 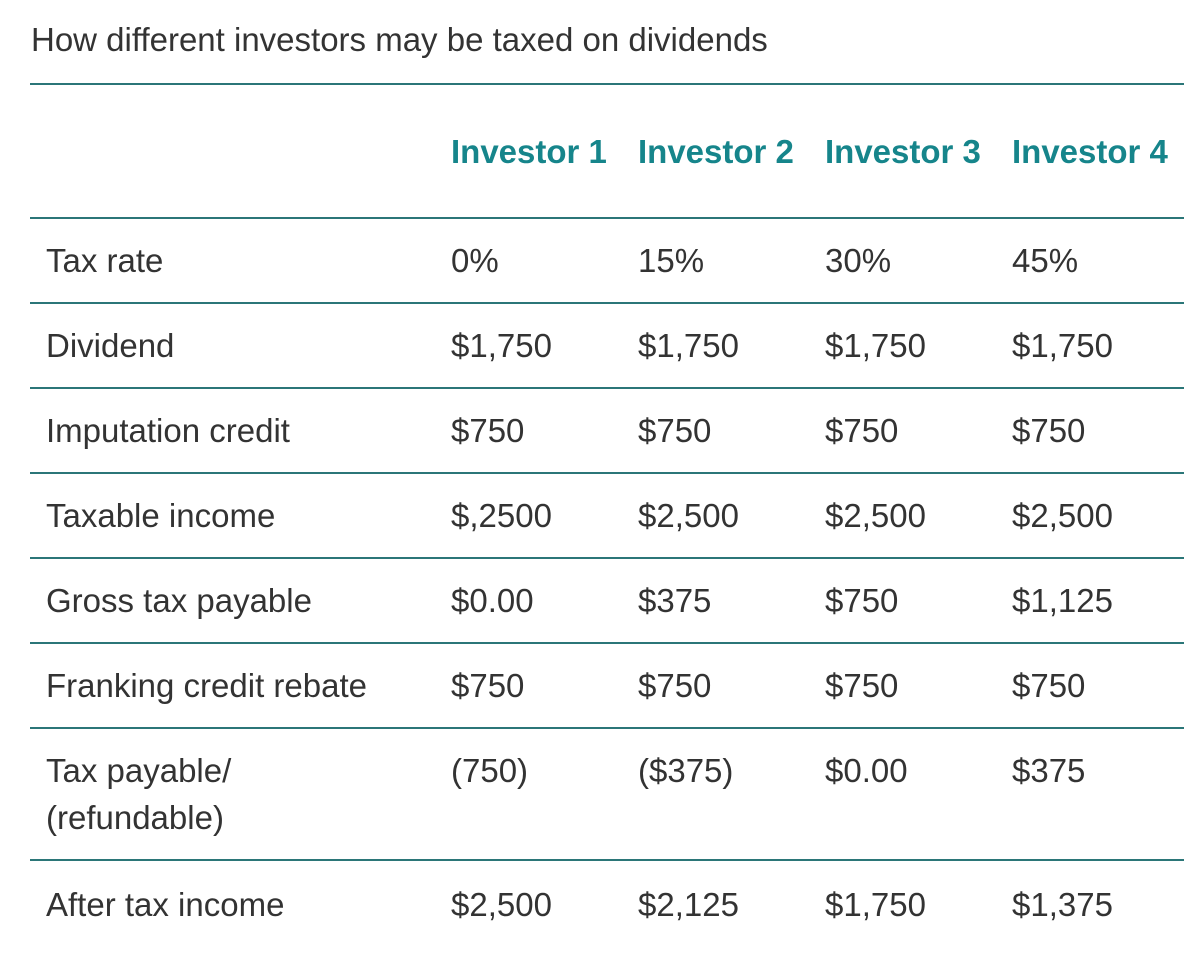 What do you see at coordinates (1045, 260) in the screenshot?
I see `cell-investor-4: 45%` at bounding box center [1045, 260].